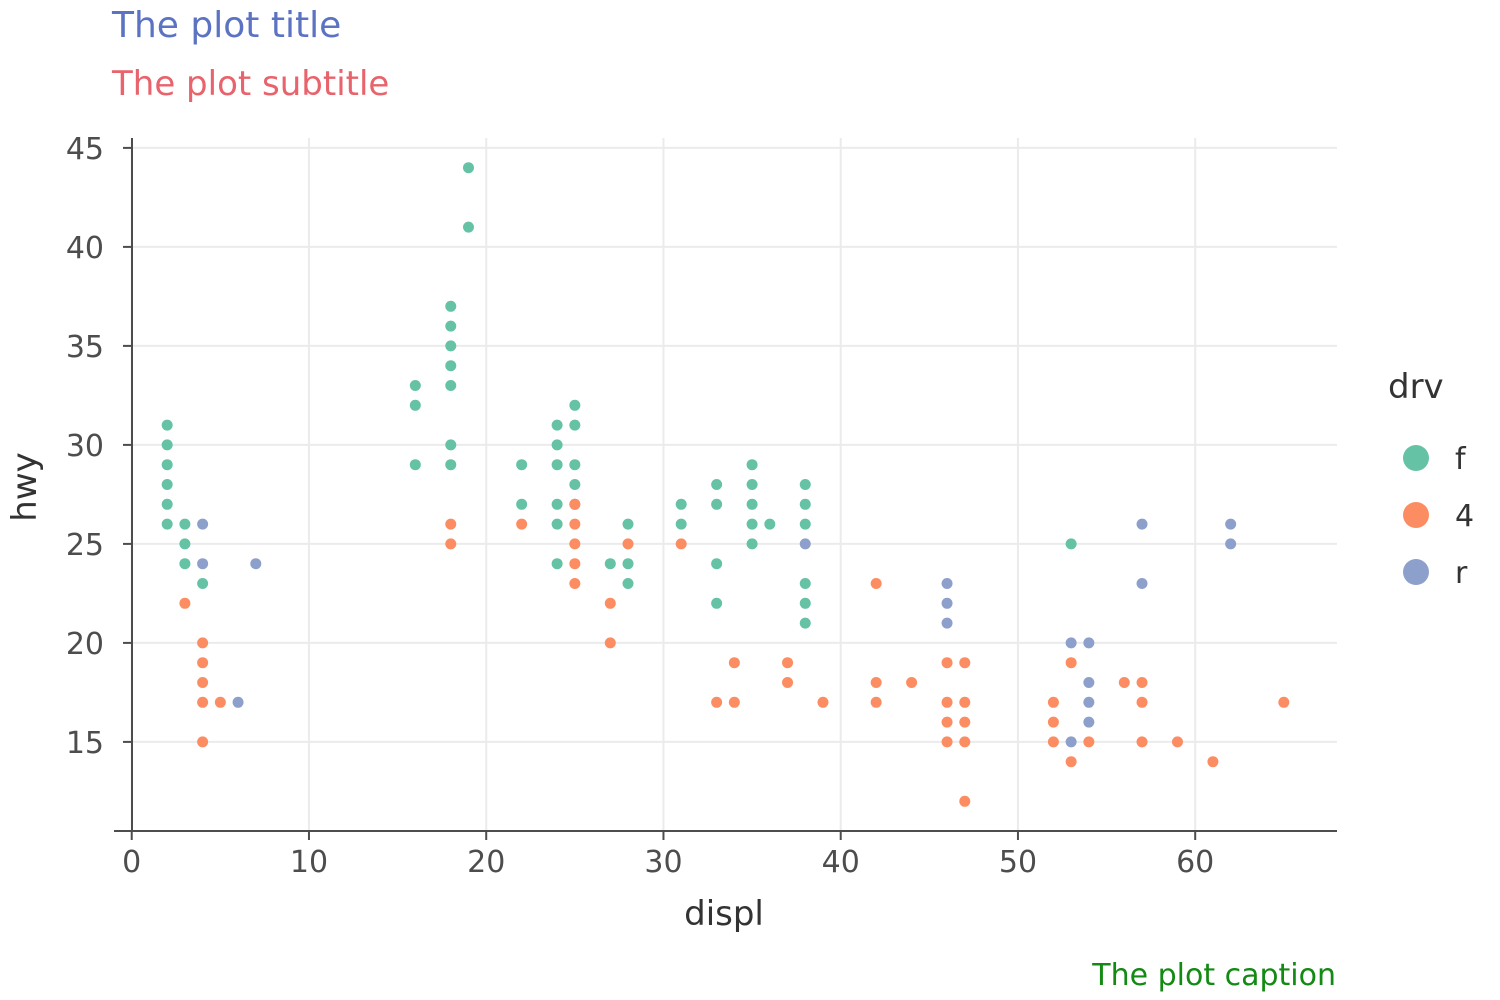  What do you see at coordinates (85, 248) in the screenshot?
I see `y-tick-label: 40` at bounding box center [85, 248].